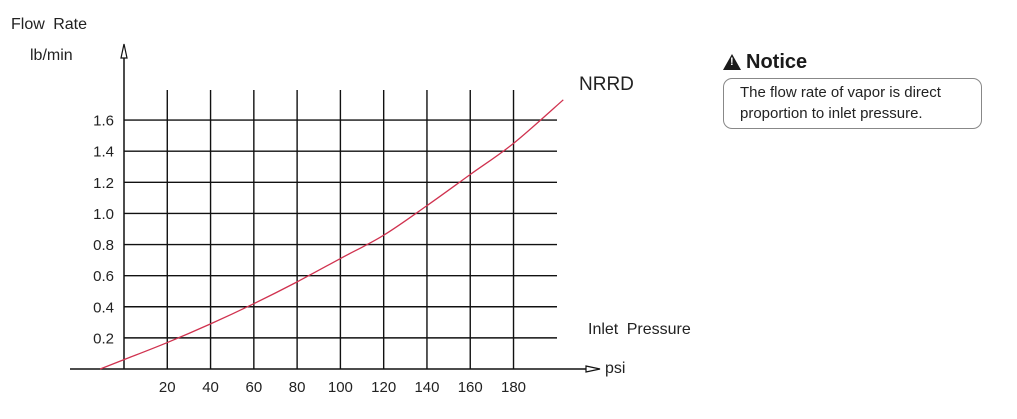 The image size is (1017, 419). I want to click on notice-title: Notice, so click(777, 62).